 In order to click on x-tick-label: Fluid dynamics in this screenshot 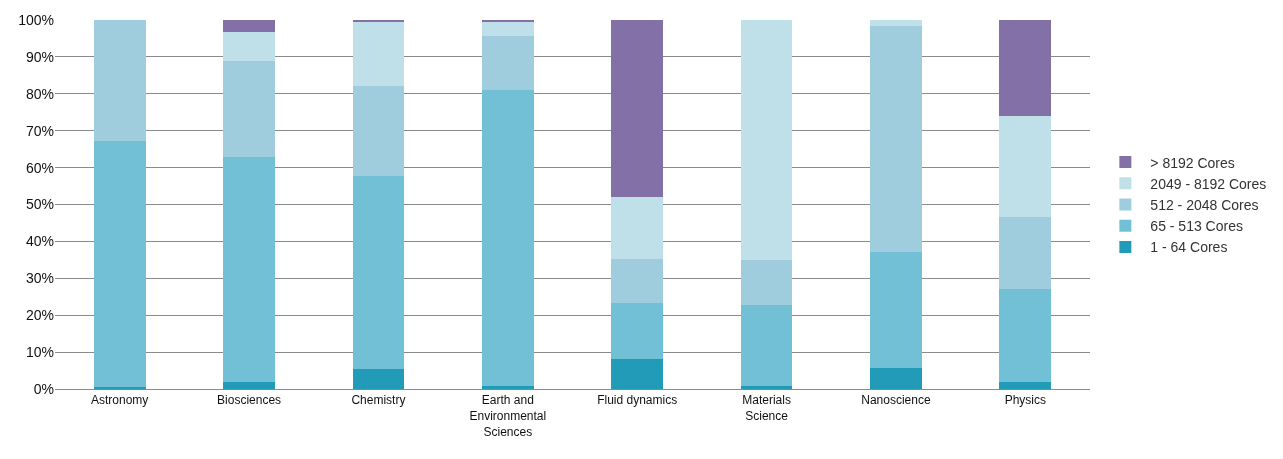, I will do `click(637, 400)`.